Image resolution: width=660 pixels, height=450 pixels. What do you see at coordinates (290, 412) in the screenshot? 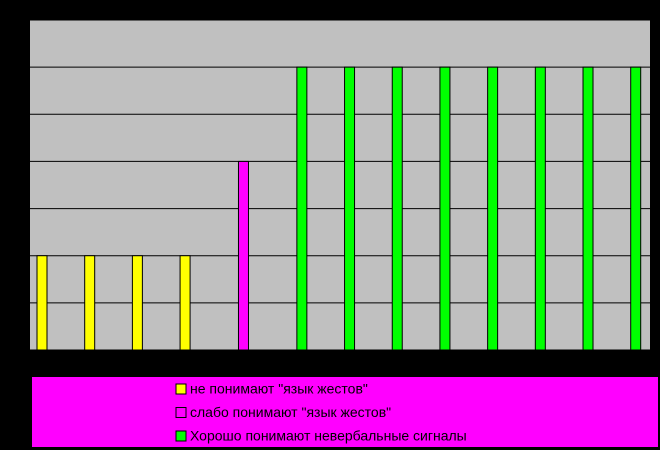
I see `legend-label: слабо понимают "язык жестов"` at bounding box center [290, 412].